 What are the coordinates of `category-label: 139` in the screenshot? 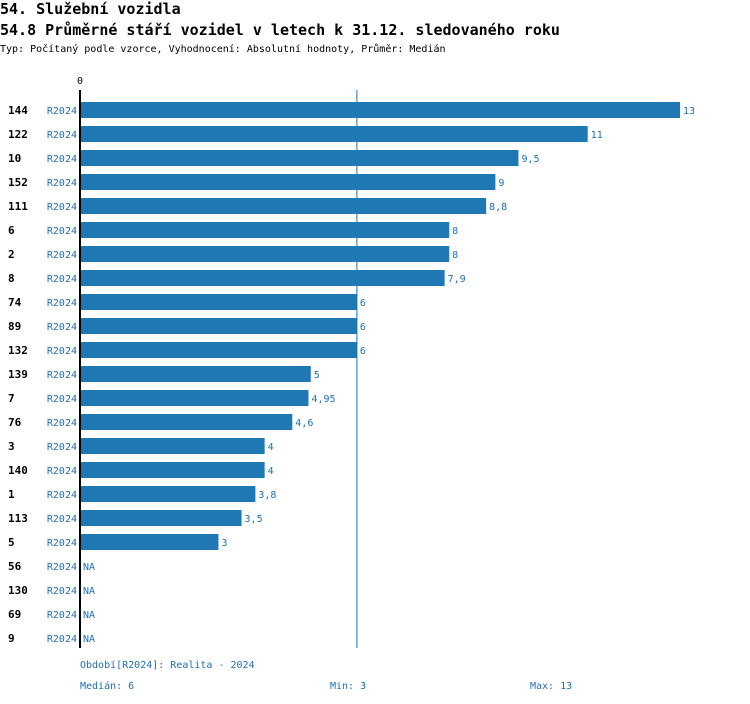 It's located at (18, 374).